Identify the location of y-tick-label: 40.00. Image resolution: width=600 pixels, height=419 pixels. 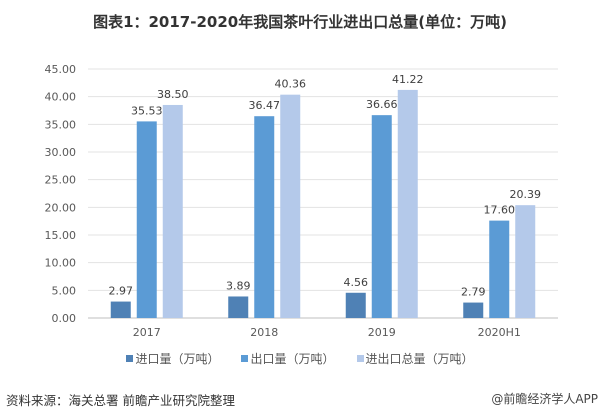
(61, 97).